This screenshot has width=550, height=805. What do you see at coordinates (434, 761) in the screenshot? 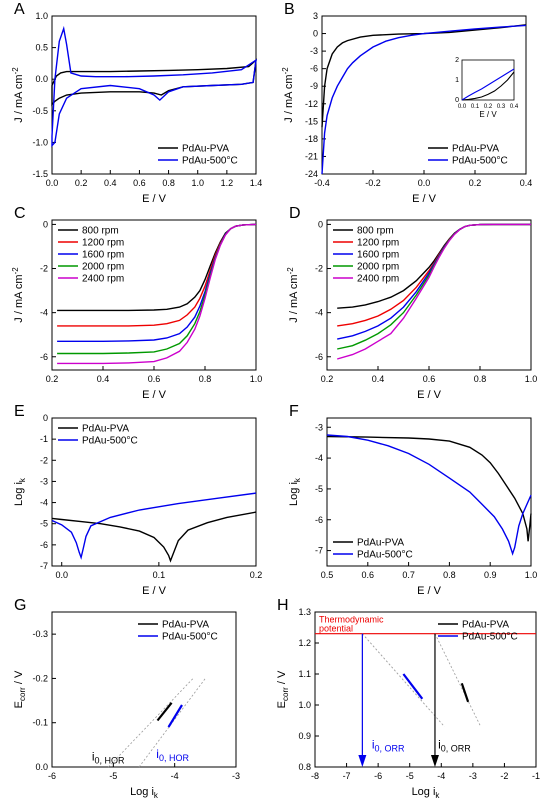
I see `drop-arrow` at bounding box center [434, 761].